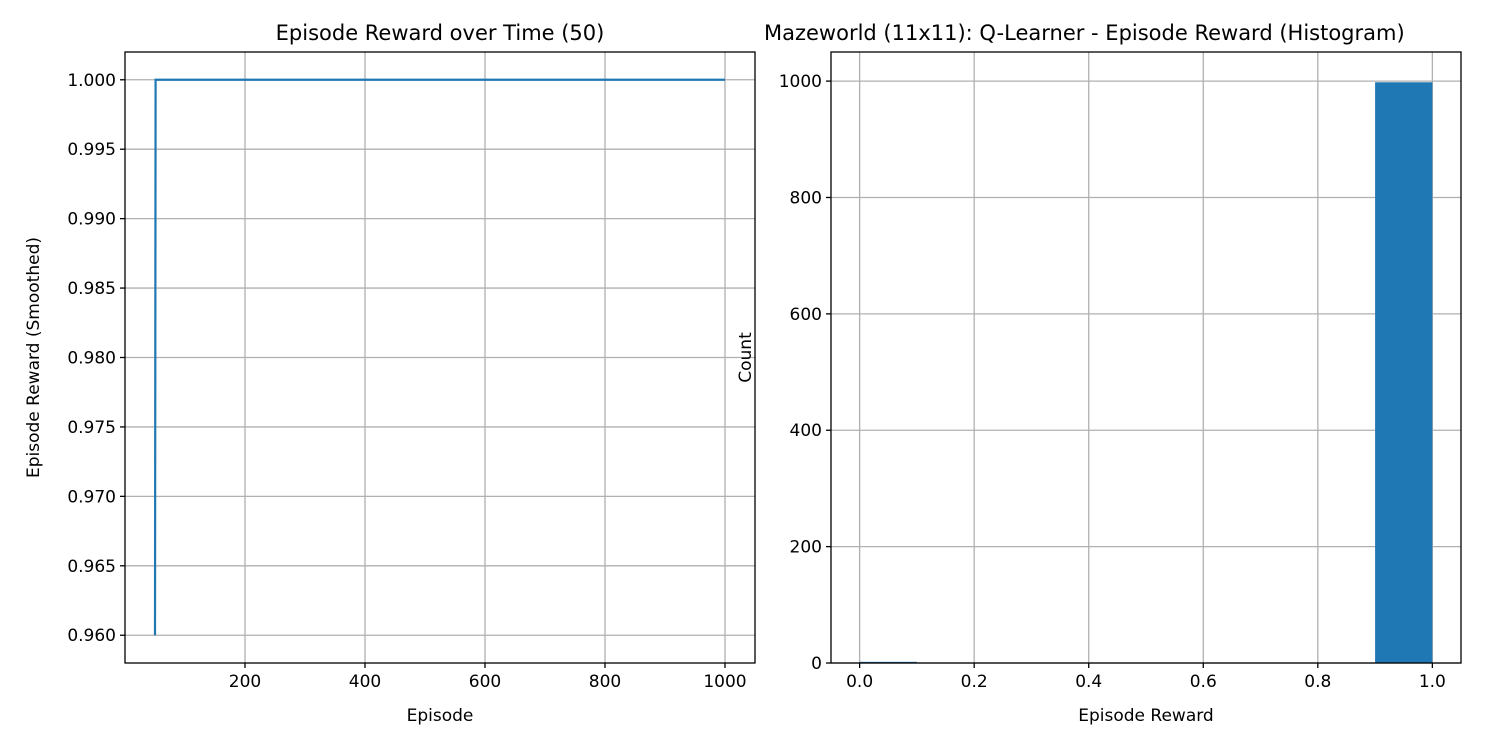 The image size is (1500, 750). What do you see at coordinates (91, 567) in the screenshot?
I see `line-chart-ytick-label: 0.965` at bounding box center [91, 567].